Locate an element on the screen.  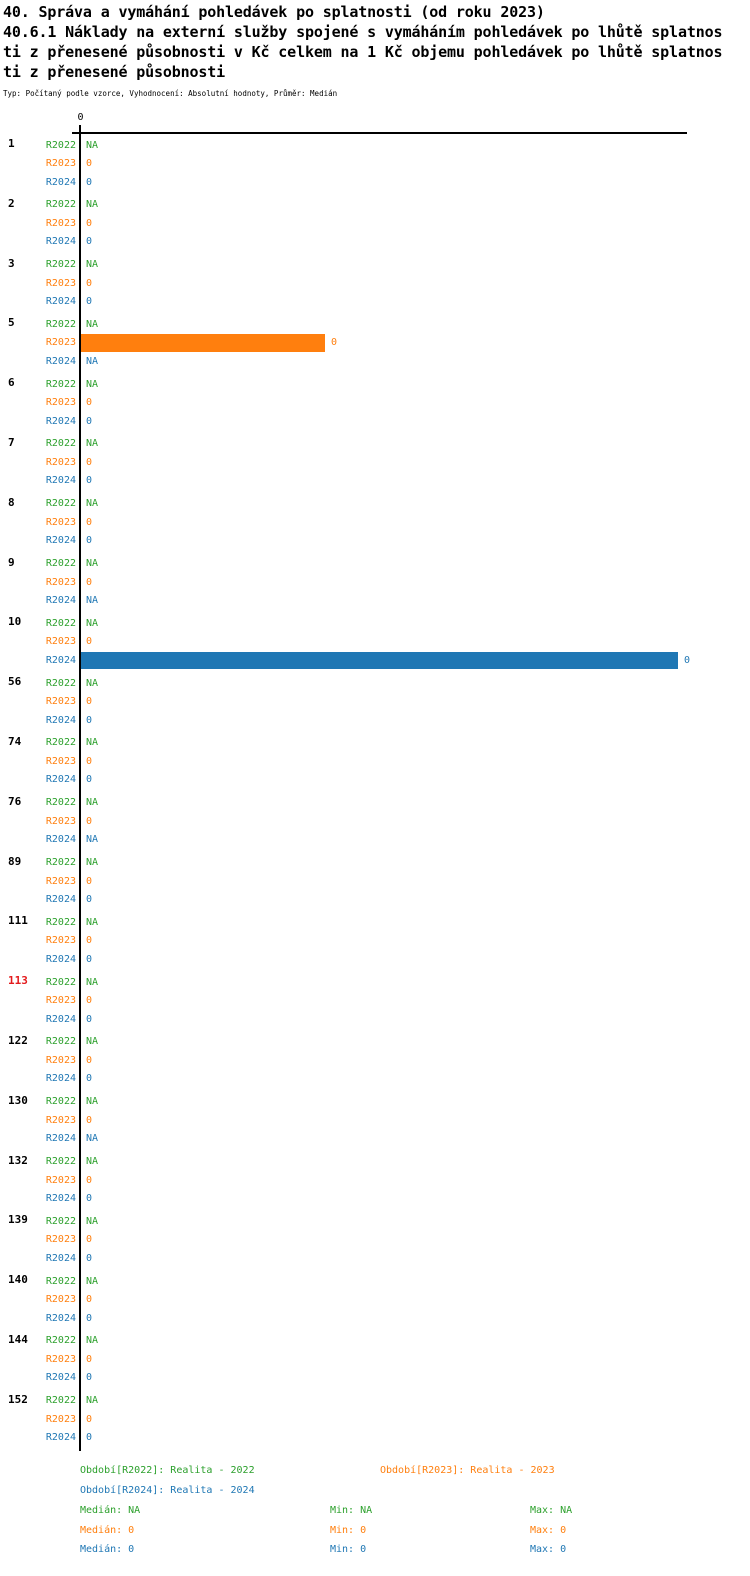
stat-median-r2023: Medián: 0 is located at coordinates (107, 1530).